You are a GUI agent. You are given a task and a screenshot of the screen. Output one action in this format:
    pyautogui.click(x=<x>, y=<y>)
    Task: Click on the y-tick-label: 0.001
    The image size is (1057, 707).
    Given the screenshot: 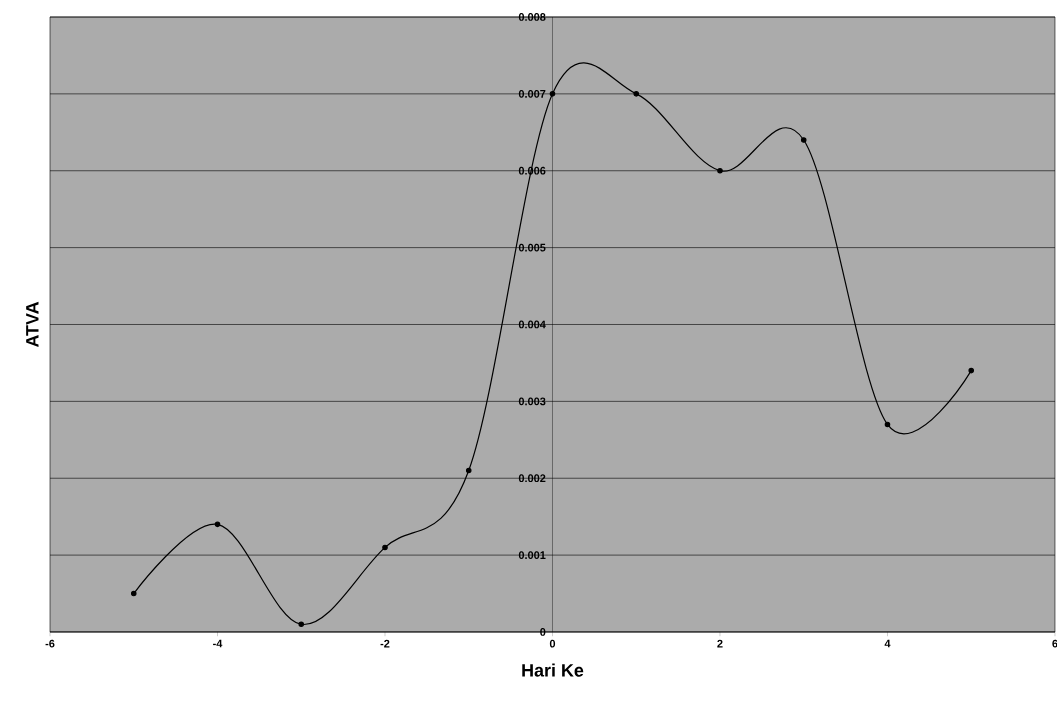 What is the action you would take?
    pyautogui.click(x=532, y=555)
    